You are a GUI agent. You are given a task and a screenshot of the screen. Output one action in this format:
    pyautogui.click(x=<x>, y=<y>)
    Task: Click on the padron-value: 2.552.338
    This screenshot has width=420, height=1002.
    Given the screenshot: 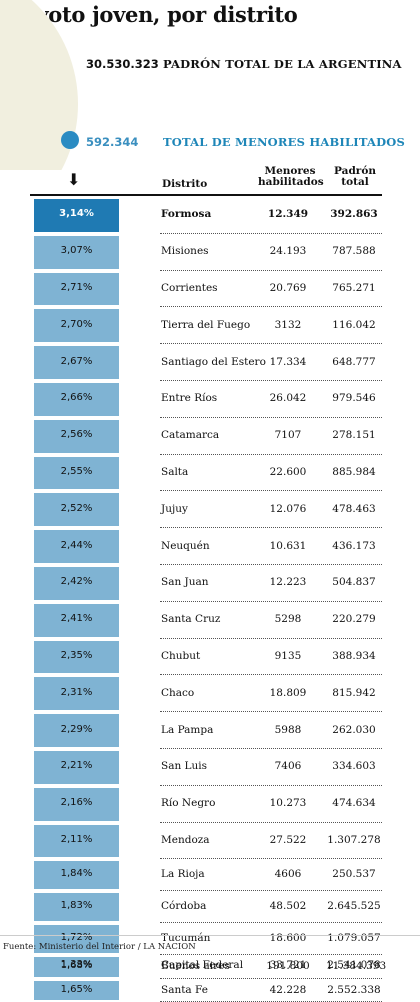 What is the action you would take?
    pyautogui.click(x=354, y=989)
    